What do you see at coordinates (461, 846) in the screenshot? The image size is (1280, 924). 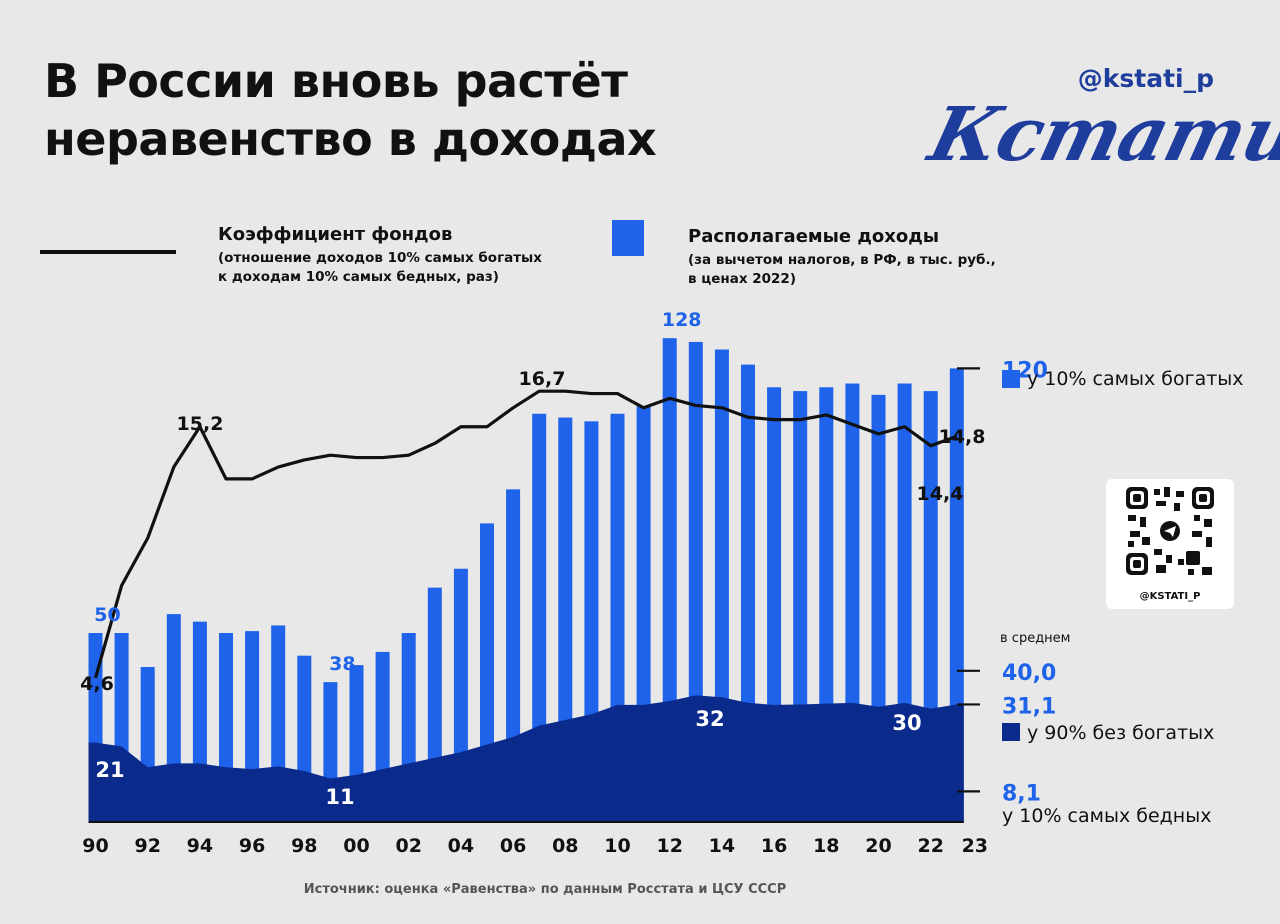 I see `x-tick-label: 04` at bounding box center [461, 846].